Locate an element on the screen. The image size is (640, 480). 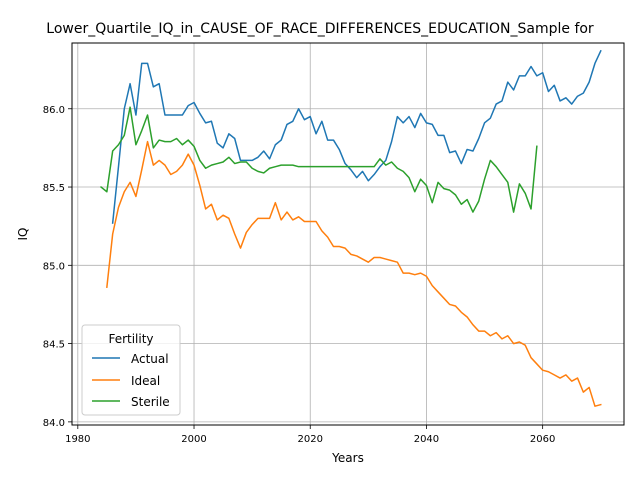
x-tick-label: 2060 is located at coordinates (542, 439).